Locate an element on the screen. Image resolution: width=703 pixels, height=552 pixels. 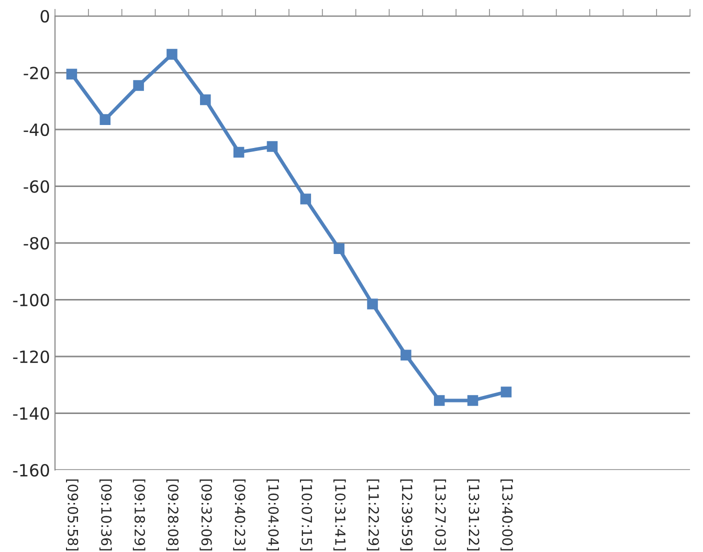
x-tick-label: [10:07:15] is located at coordinates (306, 515).